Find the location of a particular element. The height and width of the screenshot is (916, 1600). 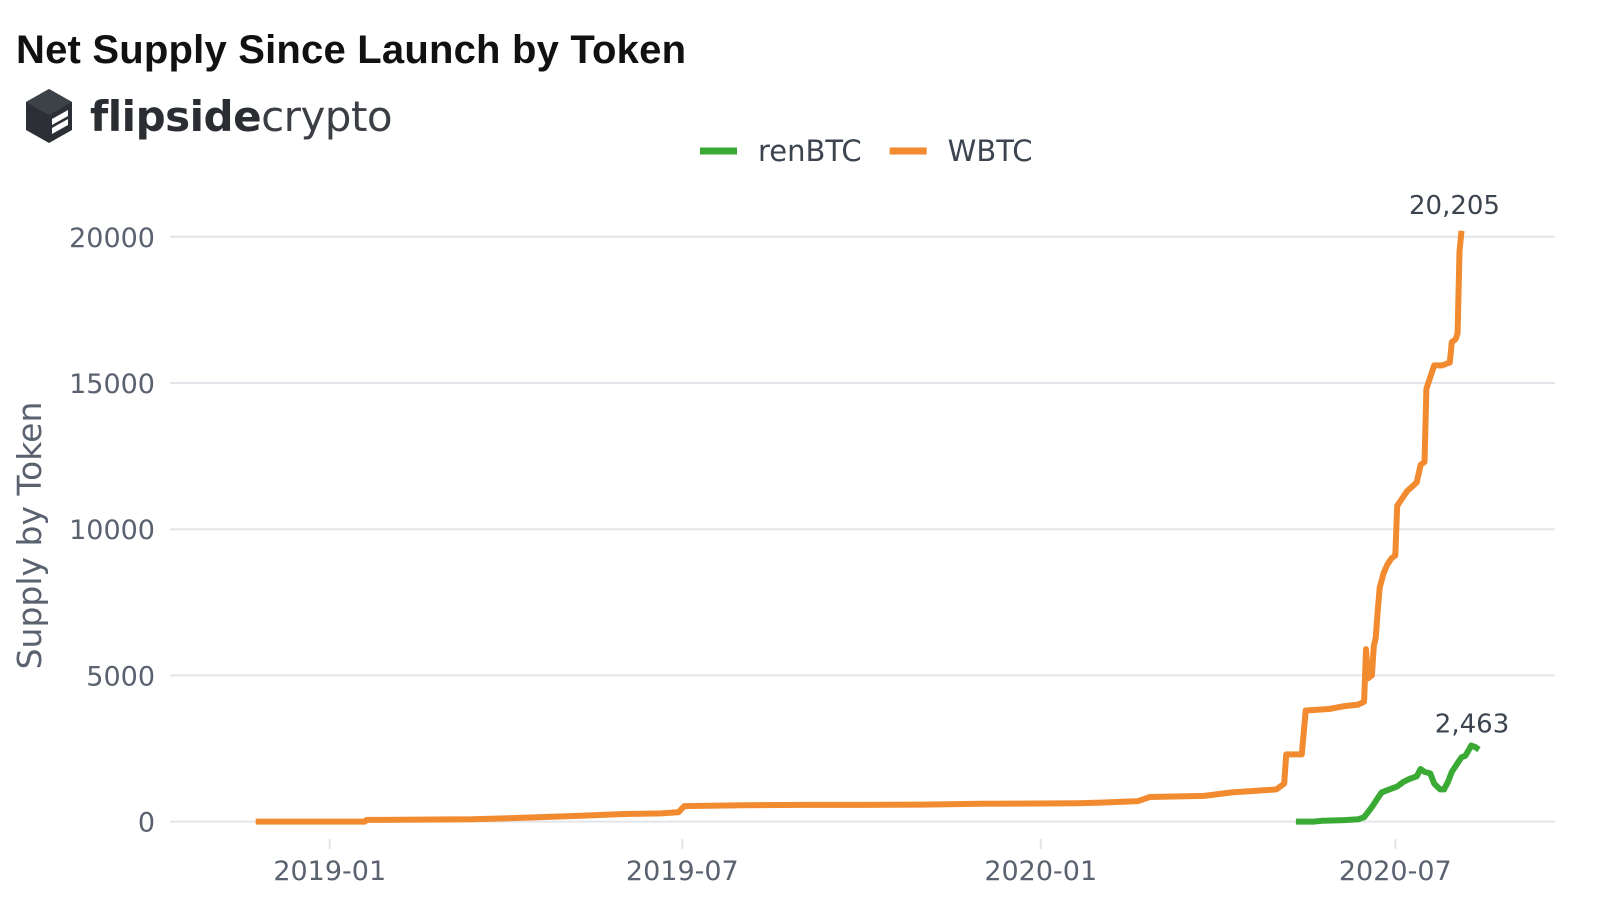

y-axis-title: Supply by Token is located at coordinates (29, 536).